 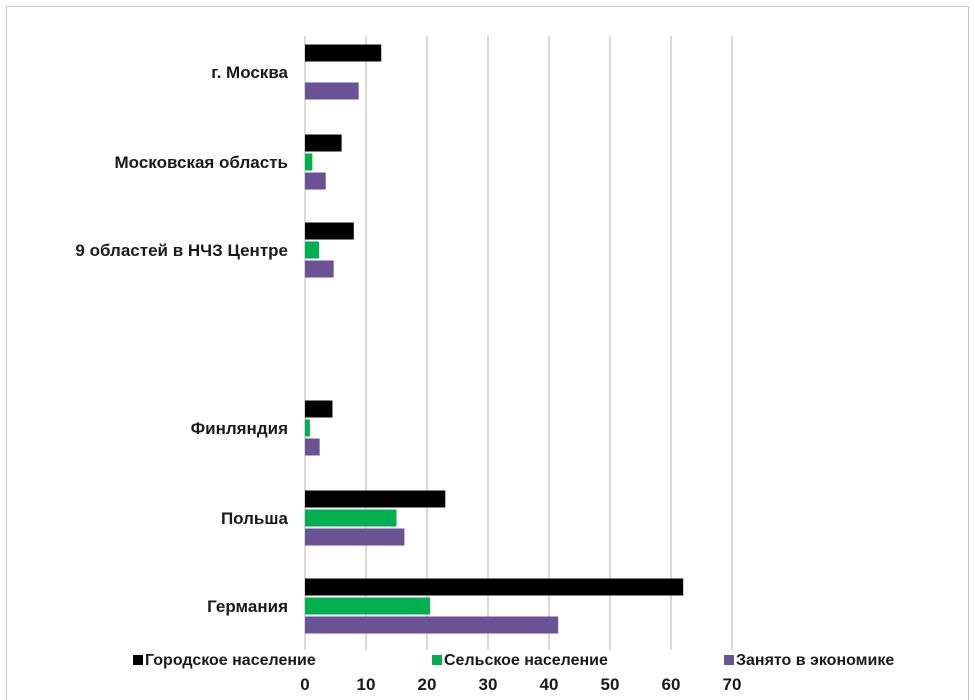 What do you see at coordinates (247, 606) in the screenshot?
I see `category-label: Германия` at bounding box center [247, 606].